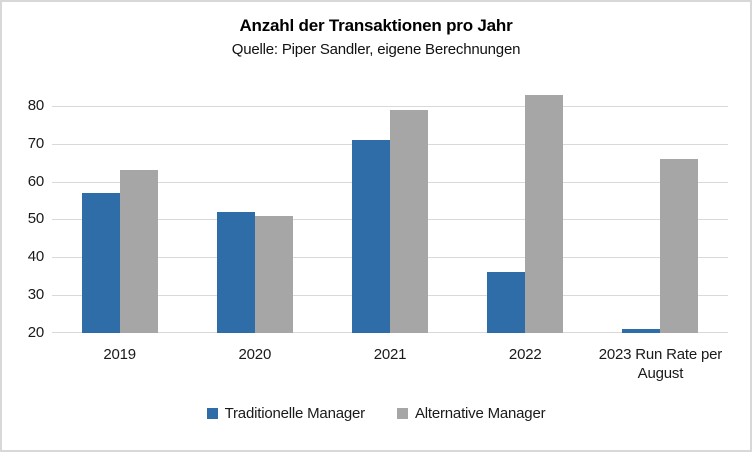  I want to click on y-axis: 20 30 40 50 60 70 80, so click(23, 214).